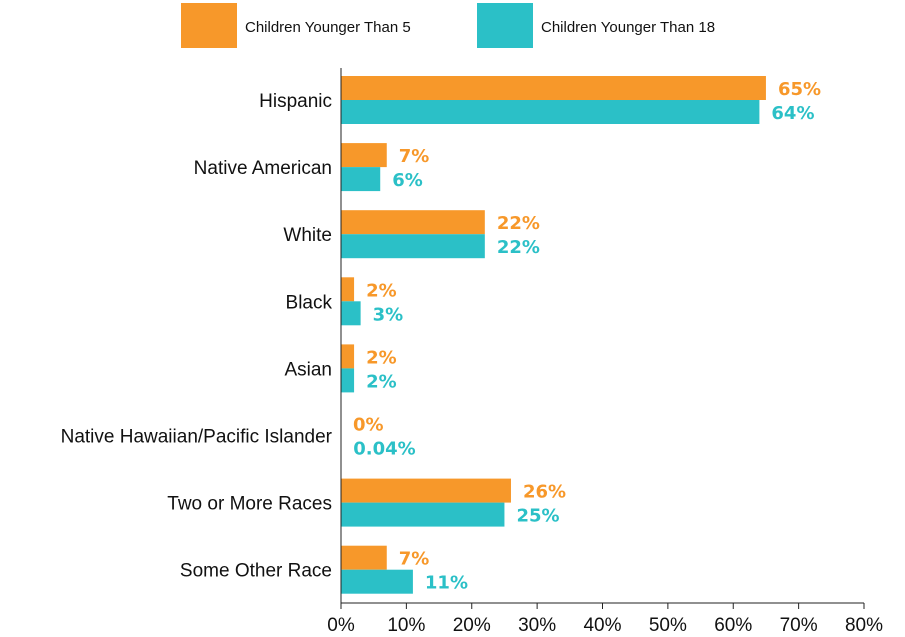 This screenshot has width=905, height=637. Describe the element at coordinates (472, 625) in the screenshot. I see `x-tick-label-3: 20%` at that location.